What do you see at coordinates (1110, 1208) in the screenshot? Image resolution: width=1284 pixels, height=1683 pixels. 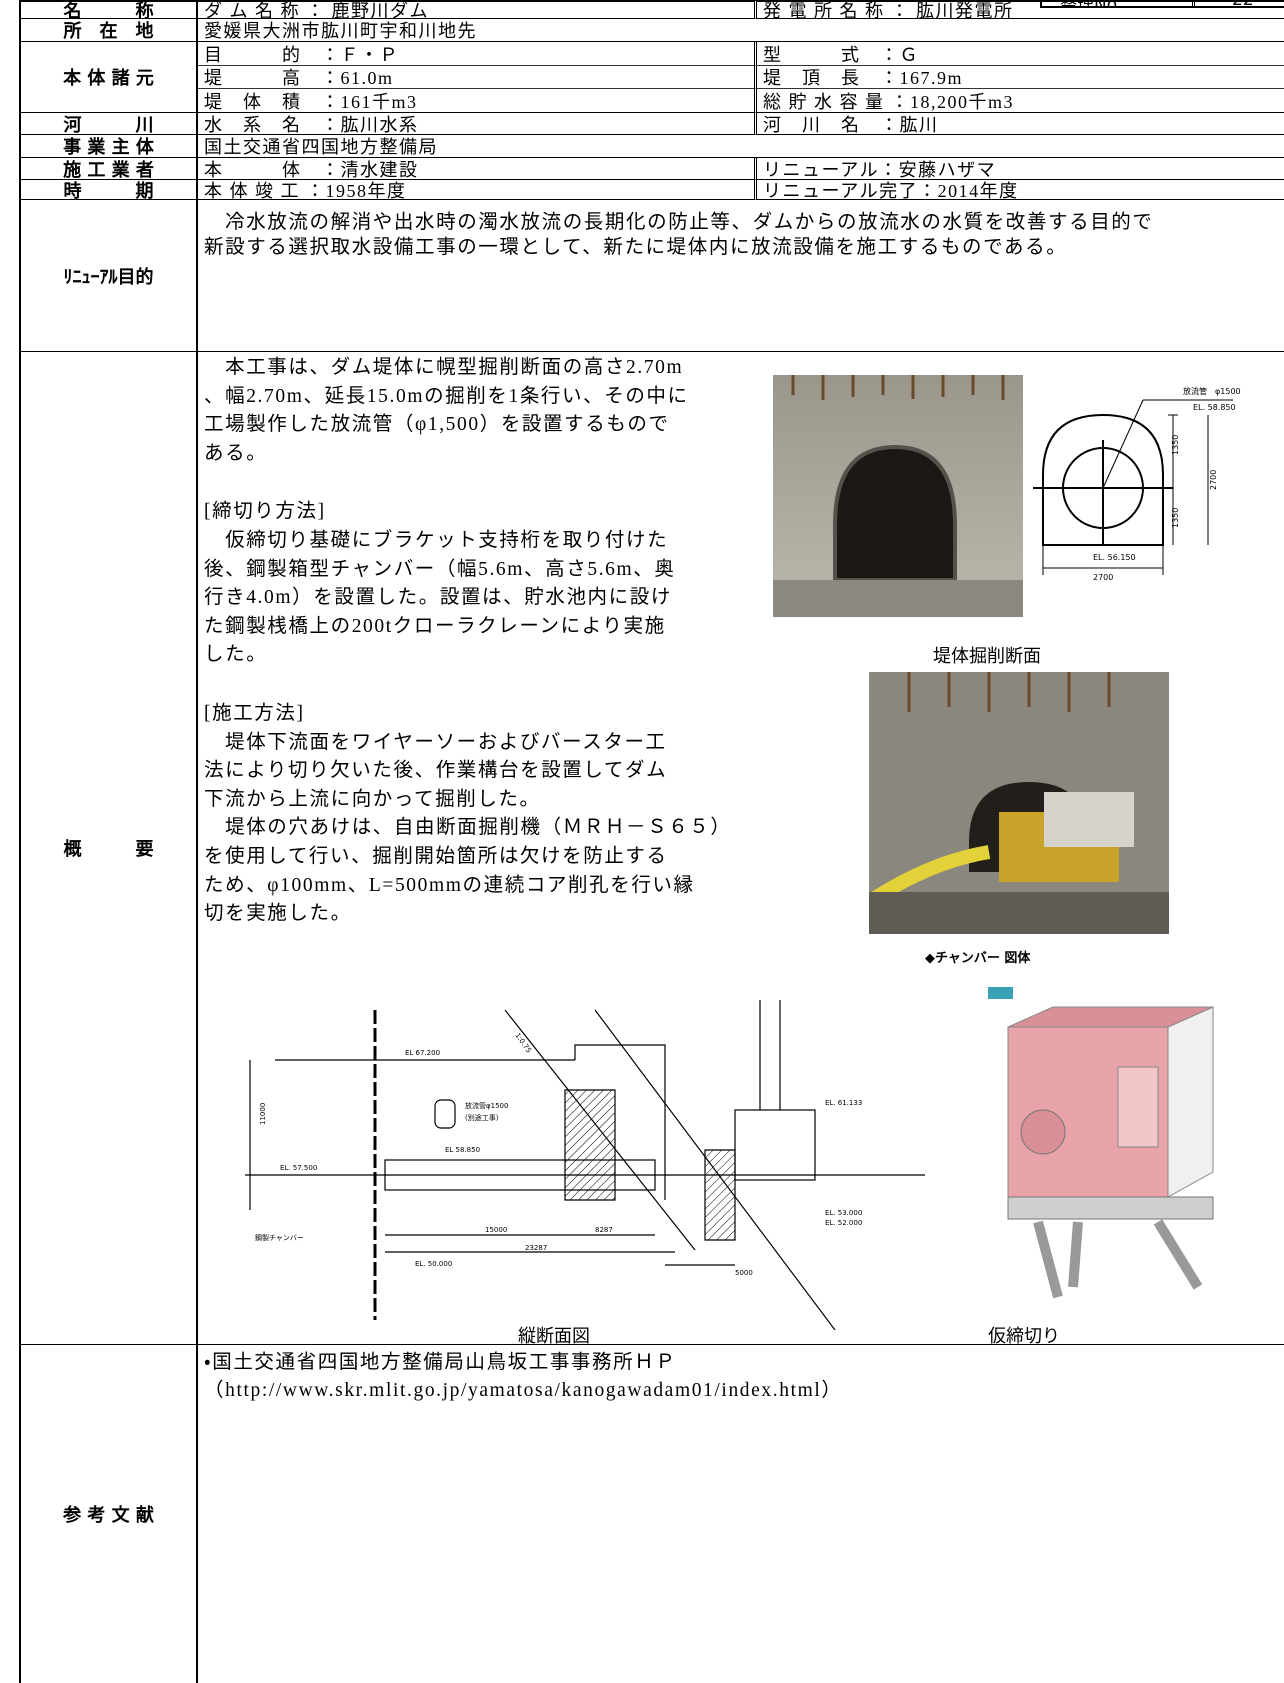 I see `chamber-base` at bounding box center [1110, 1208].